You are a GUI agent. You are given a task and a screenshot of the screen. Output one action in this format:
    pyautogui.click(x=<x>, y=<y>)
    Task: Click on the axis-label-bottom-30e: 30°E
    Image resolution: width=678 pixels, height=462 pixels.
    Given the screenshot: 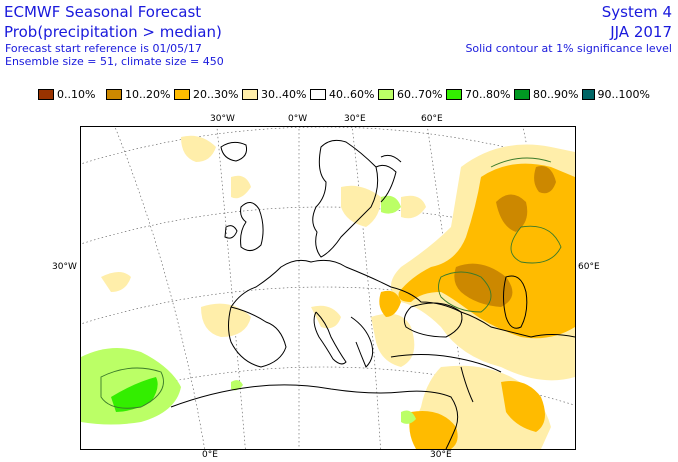 What is the action you would take?
    pyautogui.click(x=441, y=455)
    